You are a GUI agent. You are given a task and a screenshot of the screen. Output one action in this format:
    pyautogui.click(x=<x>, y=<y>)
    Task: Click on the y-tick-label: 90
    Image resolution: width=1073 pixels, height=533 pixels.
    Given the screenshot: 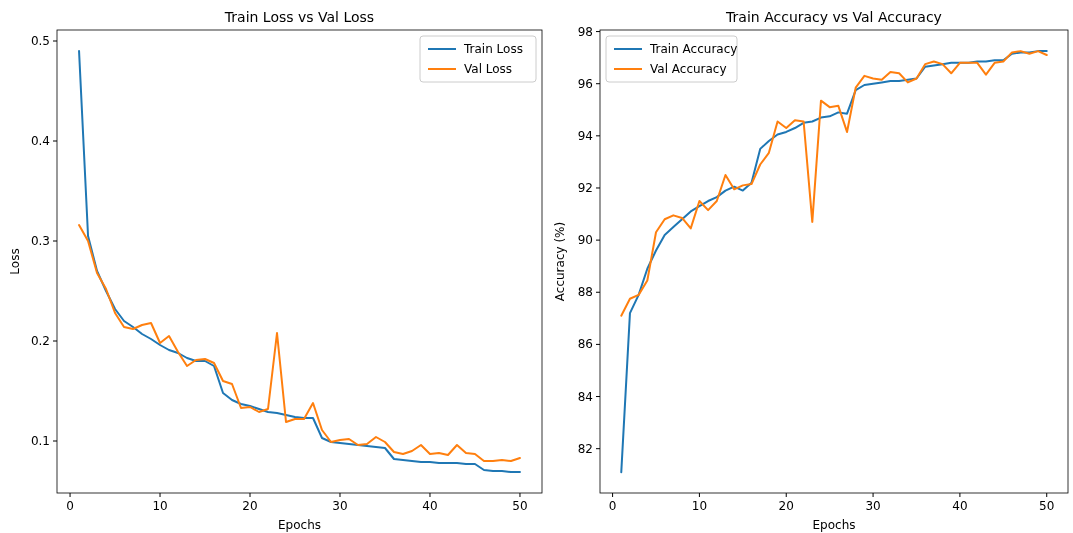 What is the action you would take?
    pyautogui.click(x=585, y=240)
    